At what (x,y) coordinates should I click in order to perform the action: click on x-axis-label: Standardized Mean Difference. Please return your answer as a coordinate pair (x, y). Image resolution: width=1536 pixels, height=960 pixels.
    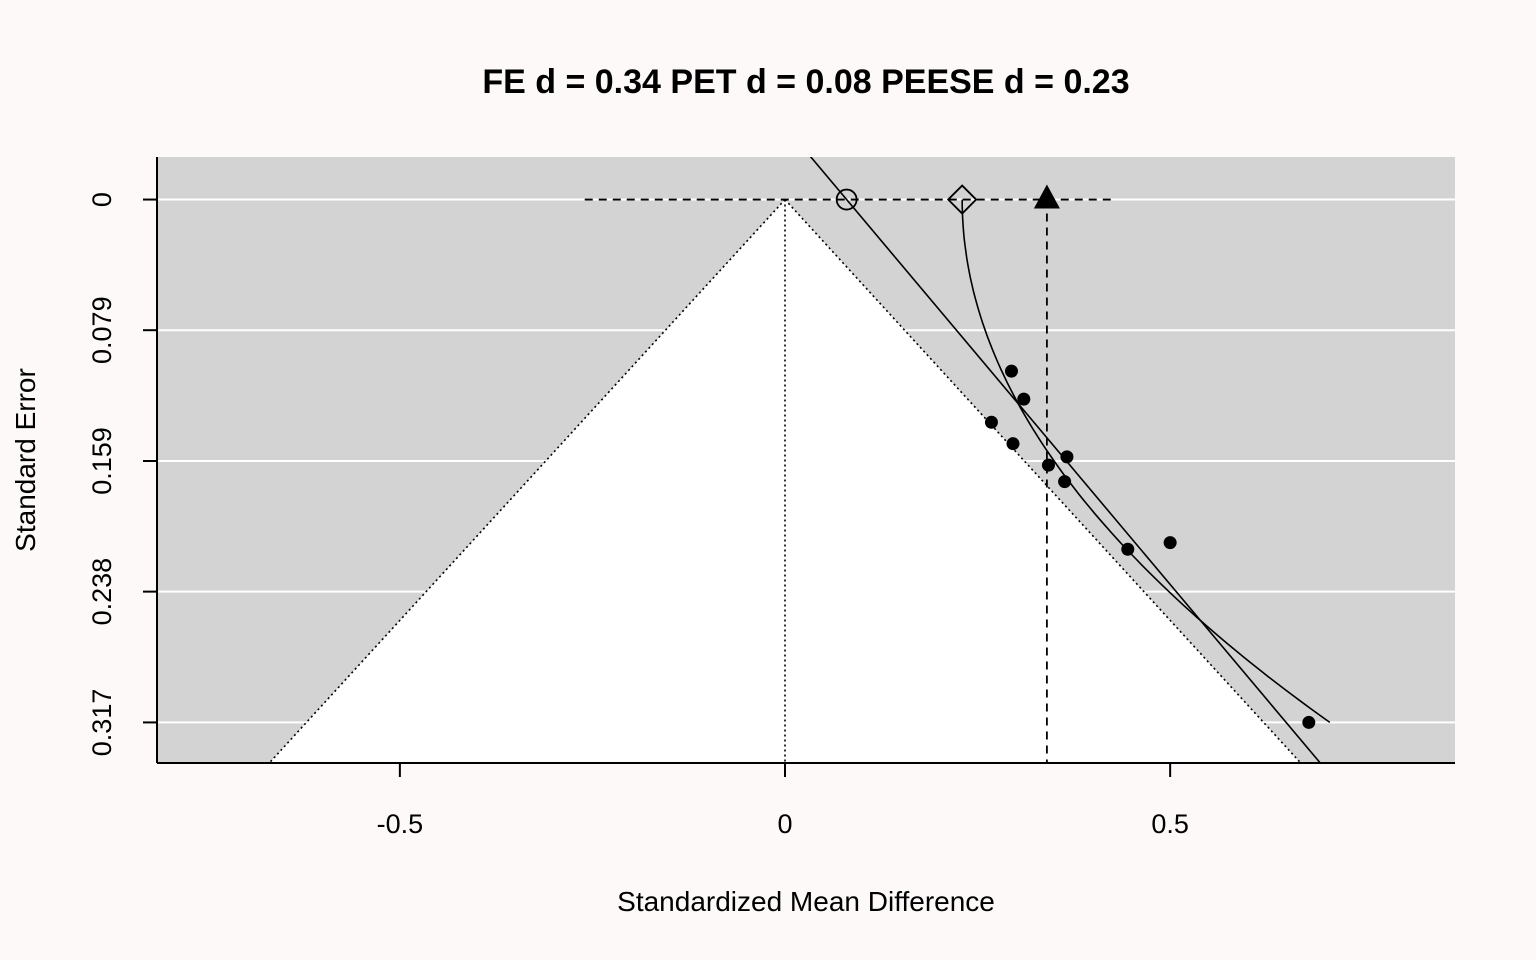
    Looking at the image, I should click on (806, 901).